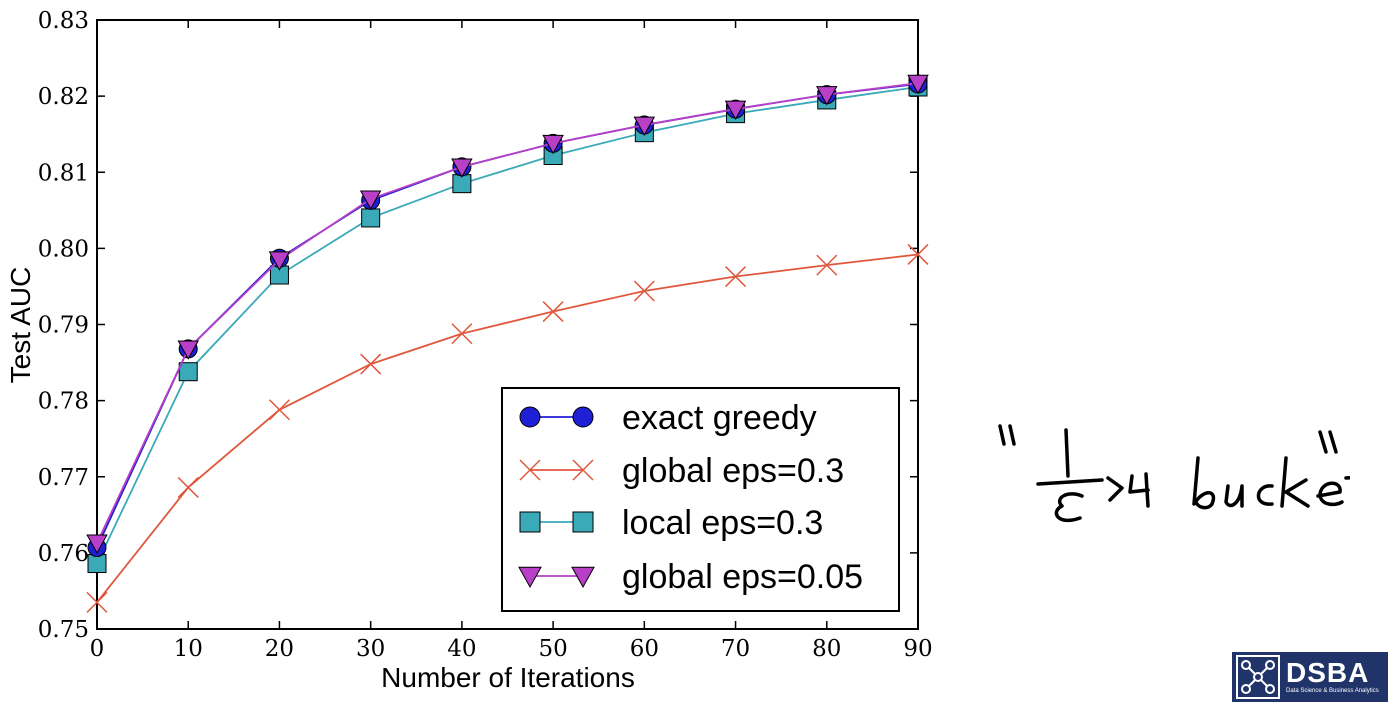  I want to click on y-tick-label: 0.83, so click(63, 21).